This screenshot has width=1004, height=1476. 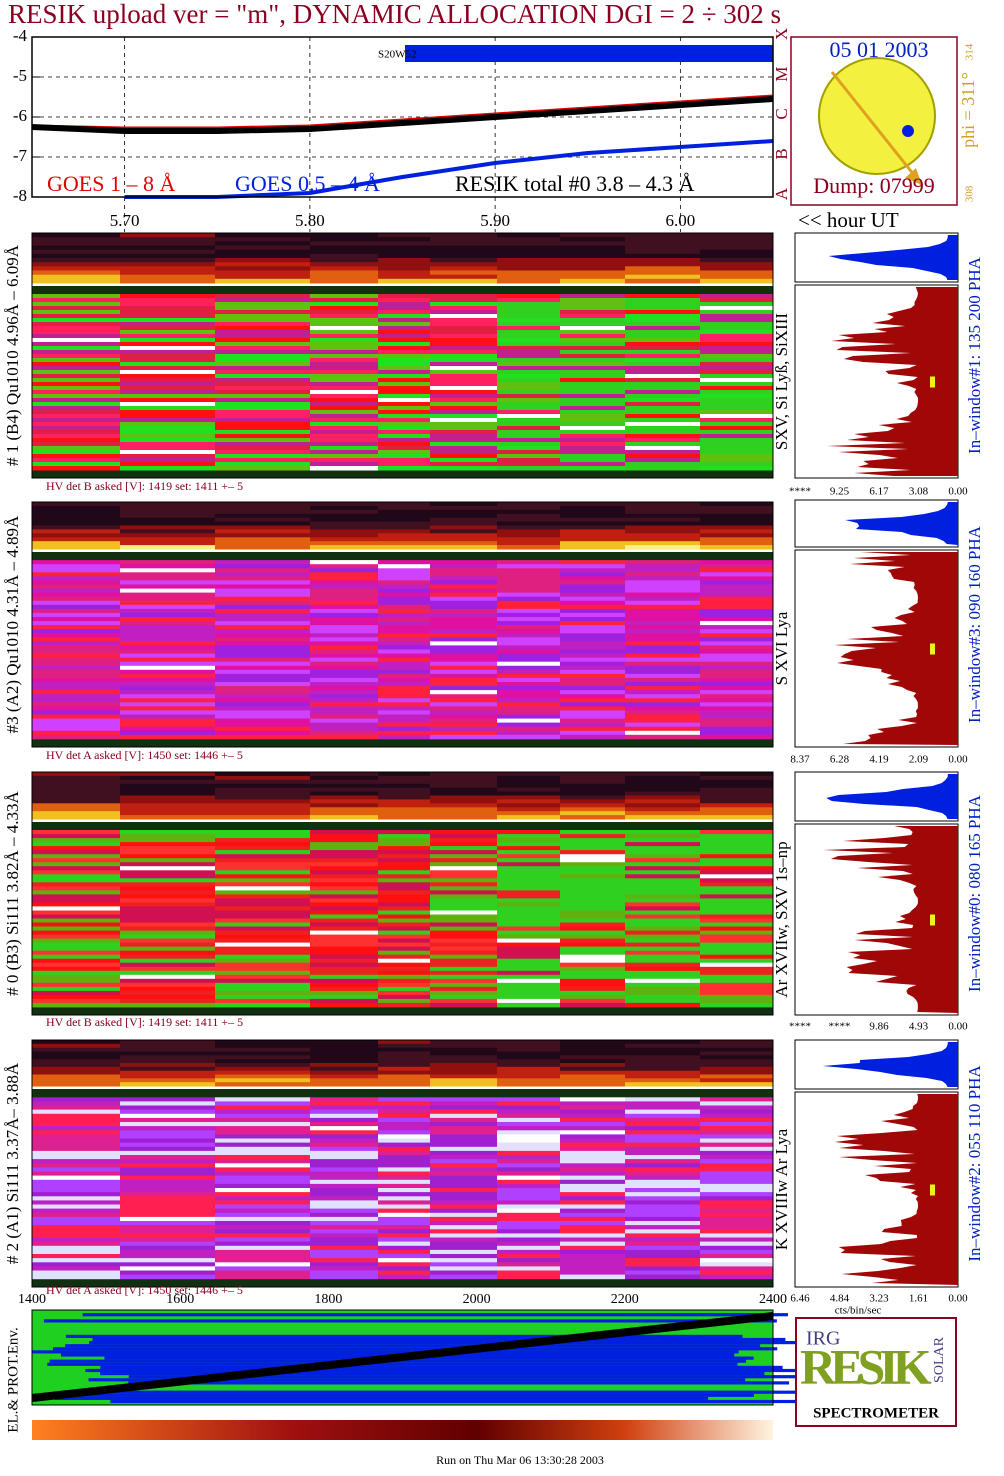 I want to click on env-frame, so click(x=402, y=1357).